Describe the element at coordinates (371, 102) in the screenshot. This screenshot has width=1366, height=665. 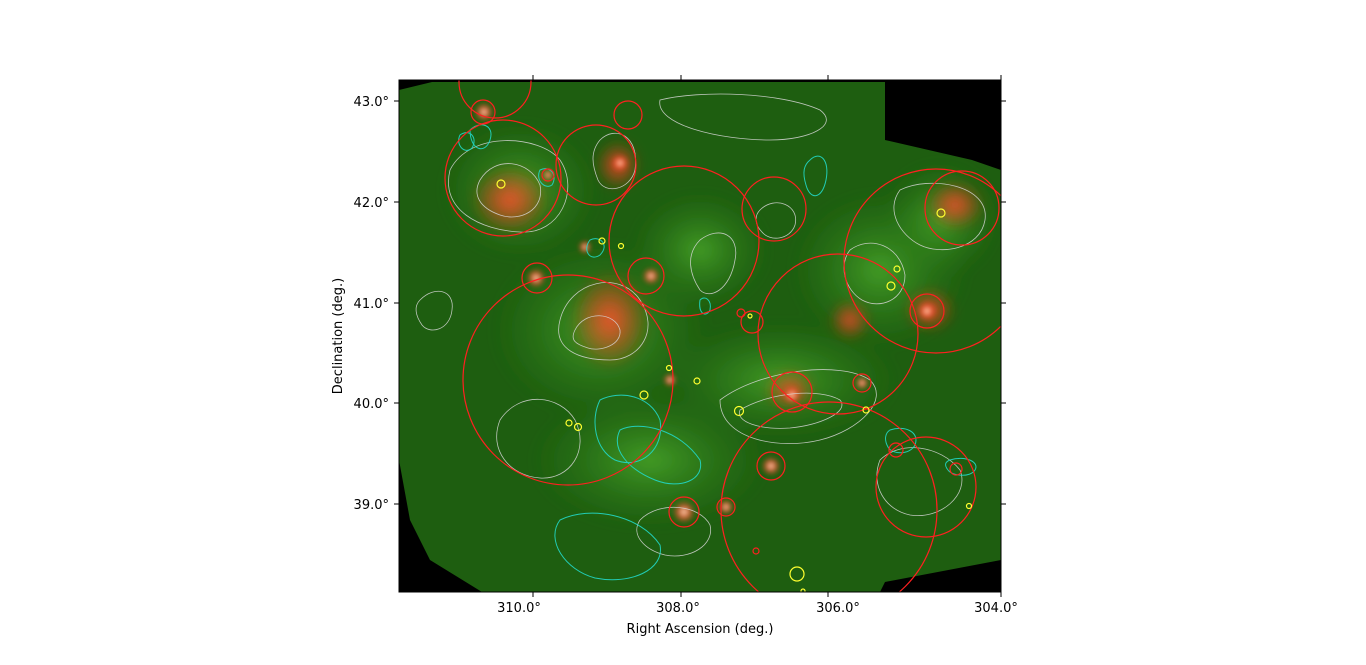
I see `y-tick-label: 43.0°` at that location.